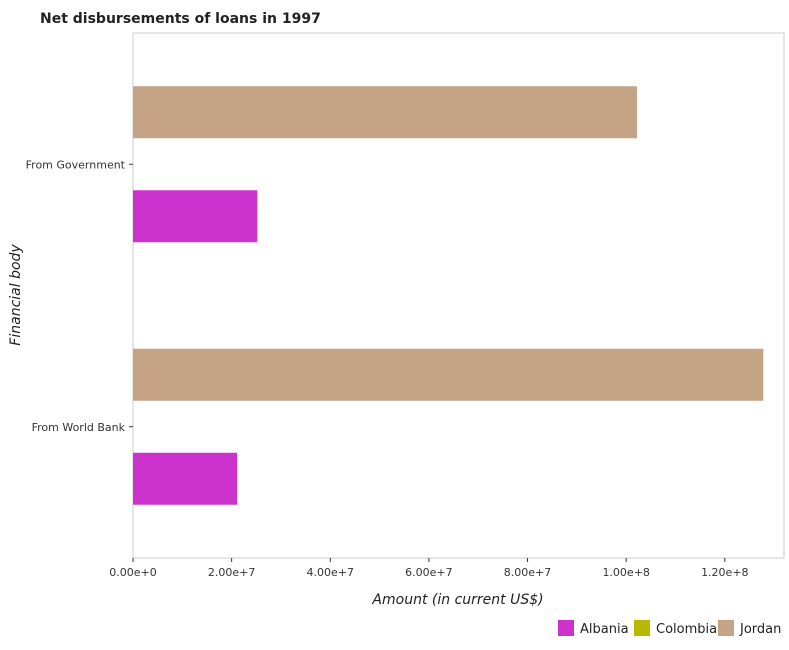 Image resolution: width=789 pixels, height=650 pixels. Describe the element at coordinates (428, 572) in the screenshot. I see `x-tick-label: 6.00e+7` at that location.